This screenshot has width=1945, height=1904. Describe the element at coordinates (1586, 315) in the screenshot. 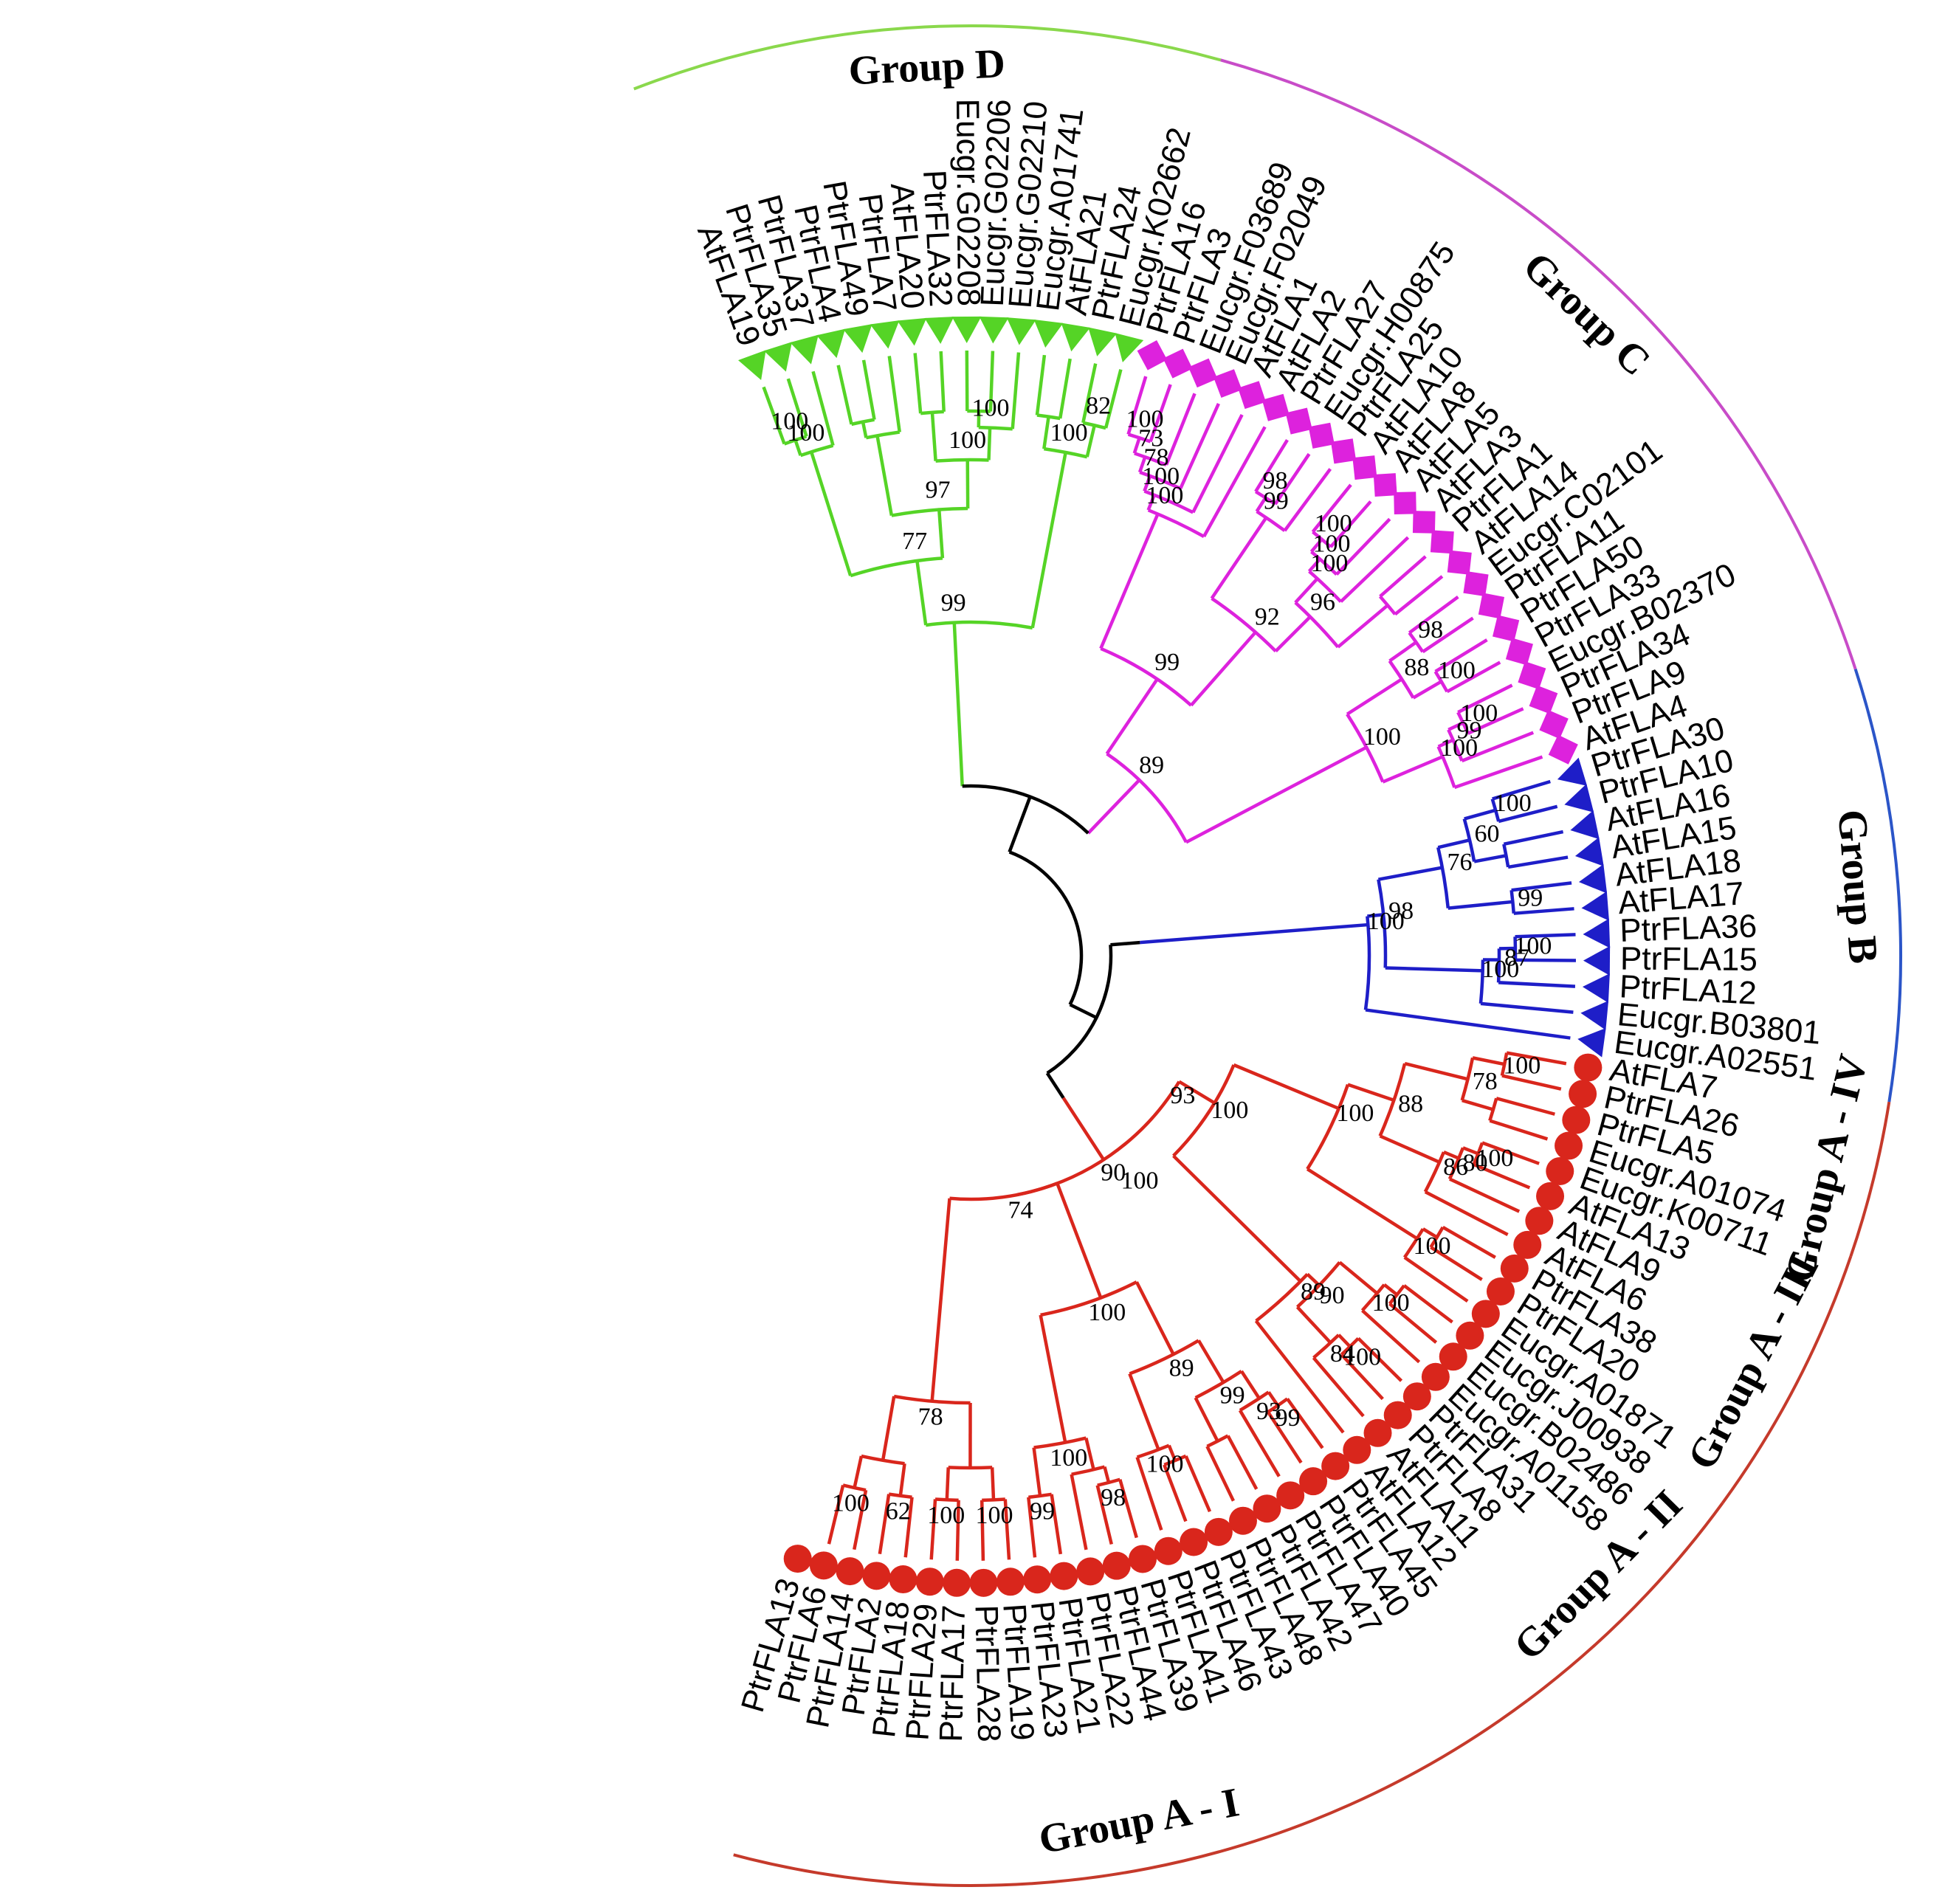

I see `group-label-c: Group C` at that location.